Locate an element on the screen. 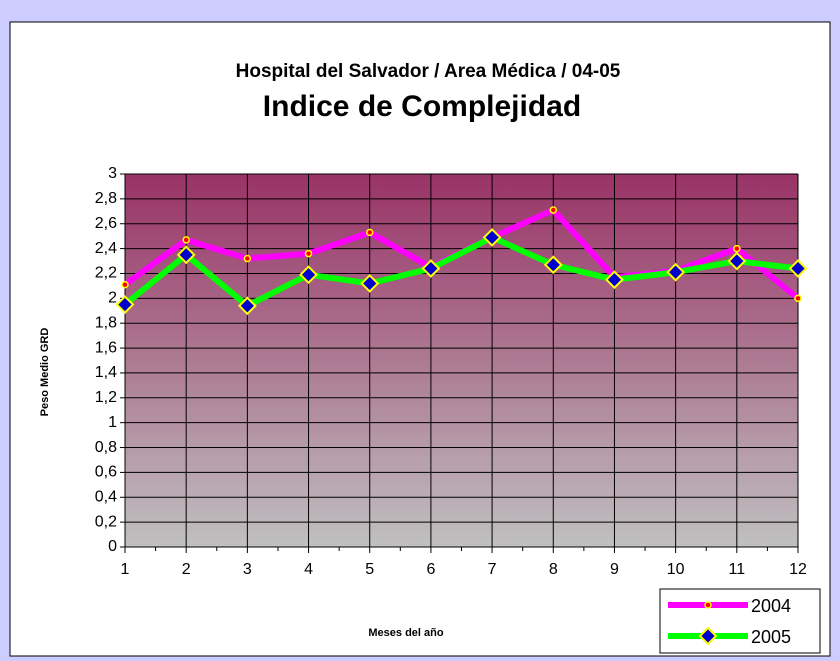 The image size is (840, 661). y-tick-label: 2,8 is located at coordinates (106, 198).